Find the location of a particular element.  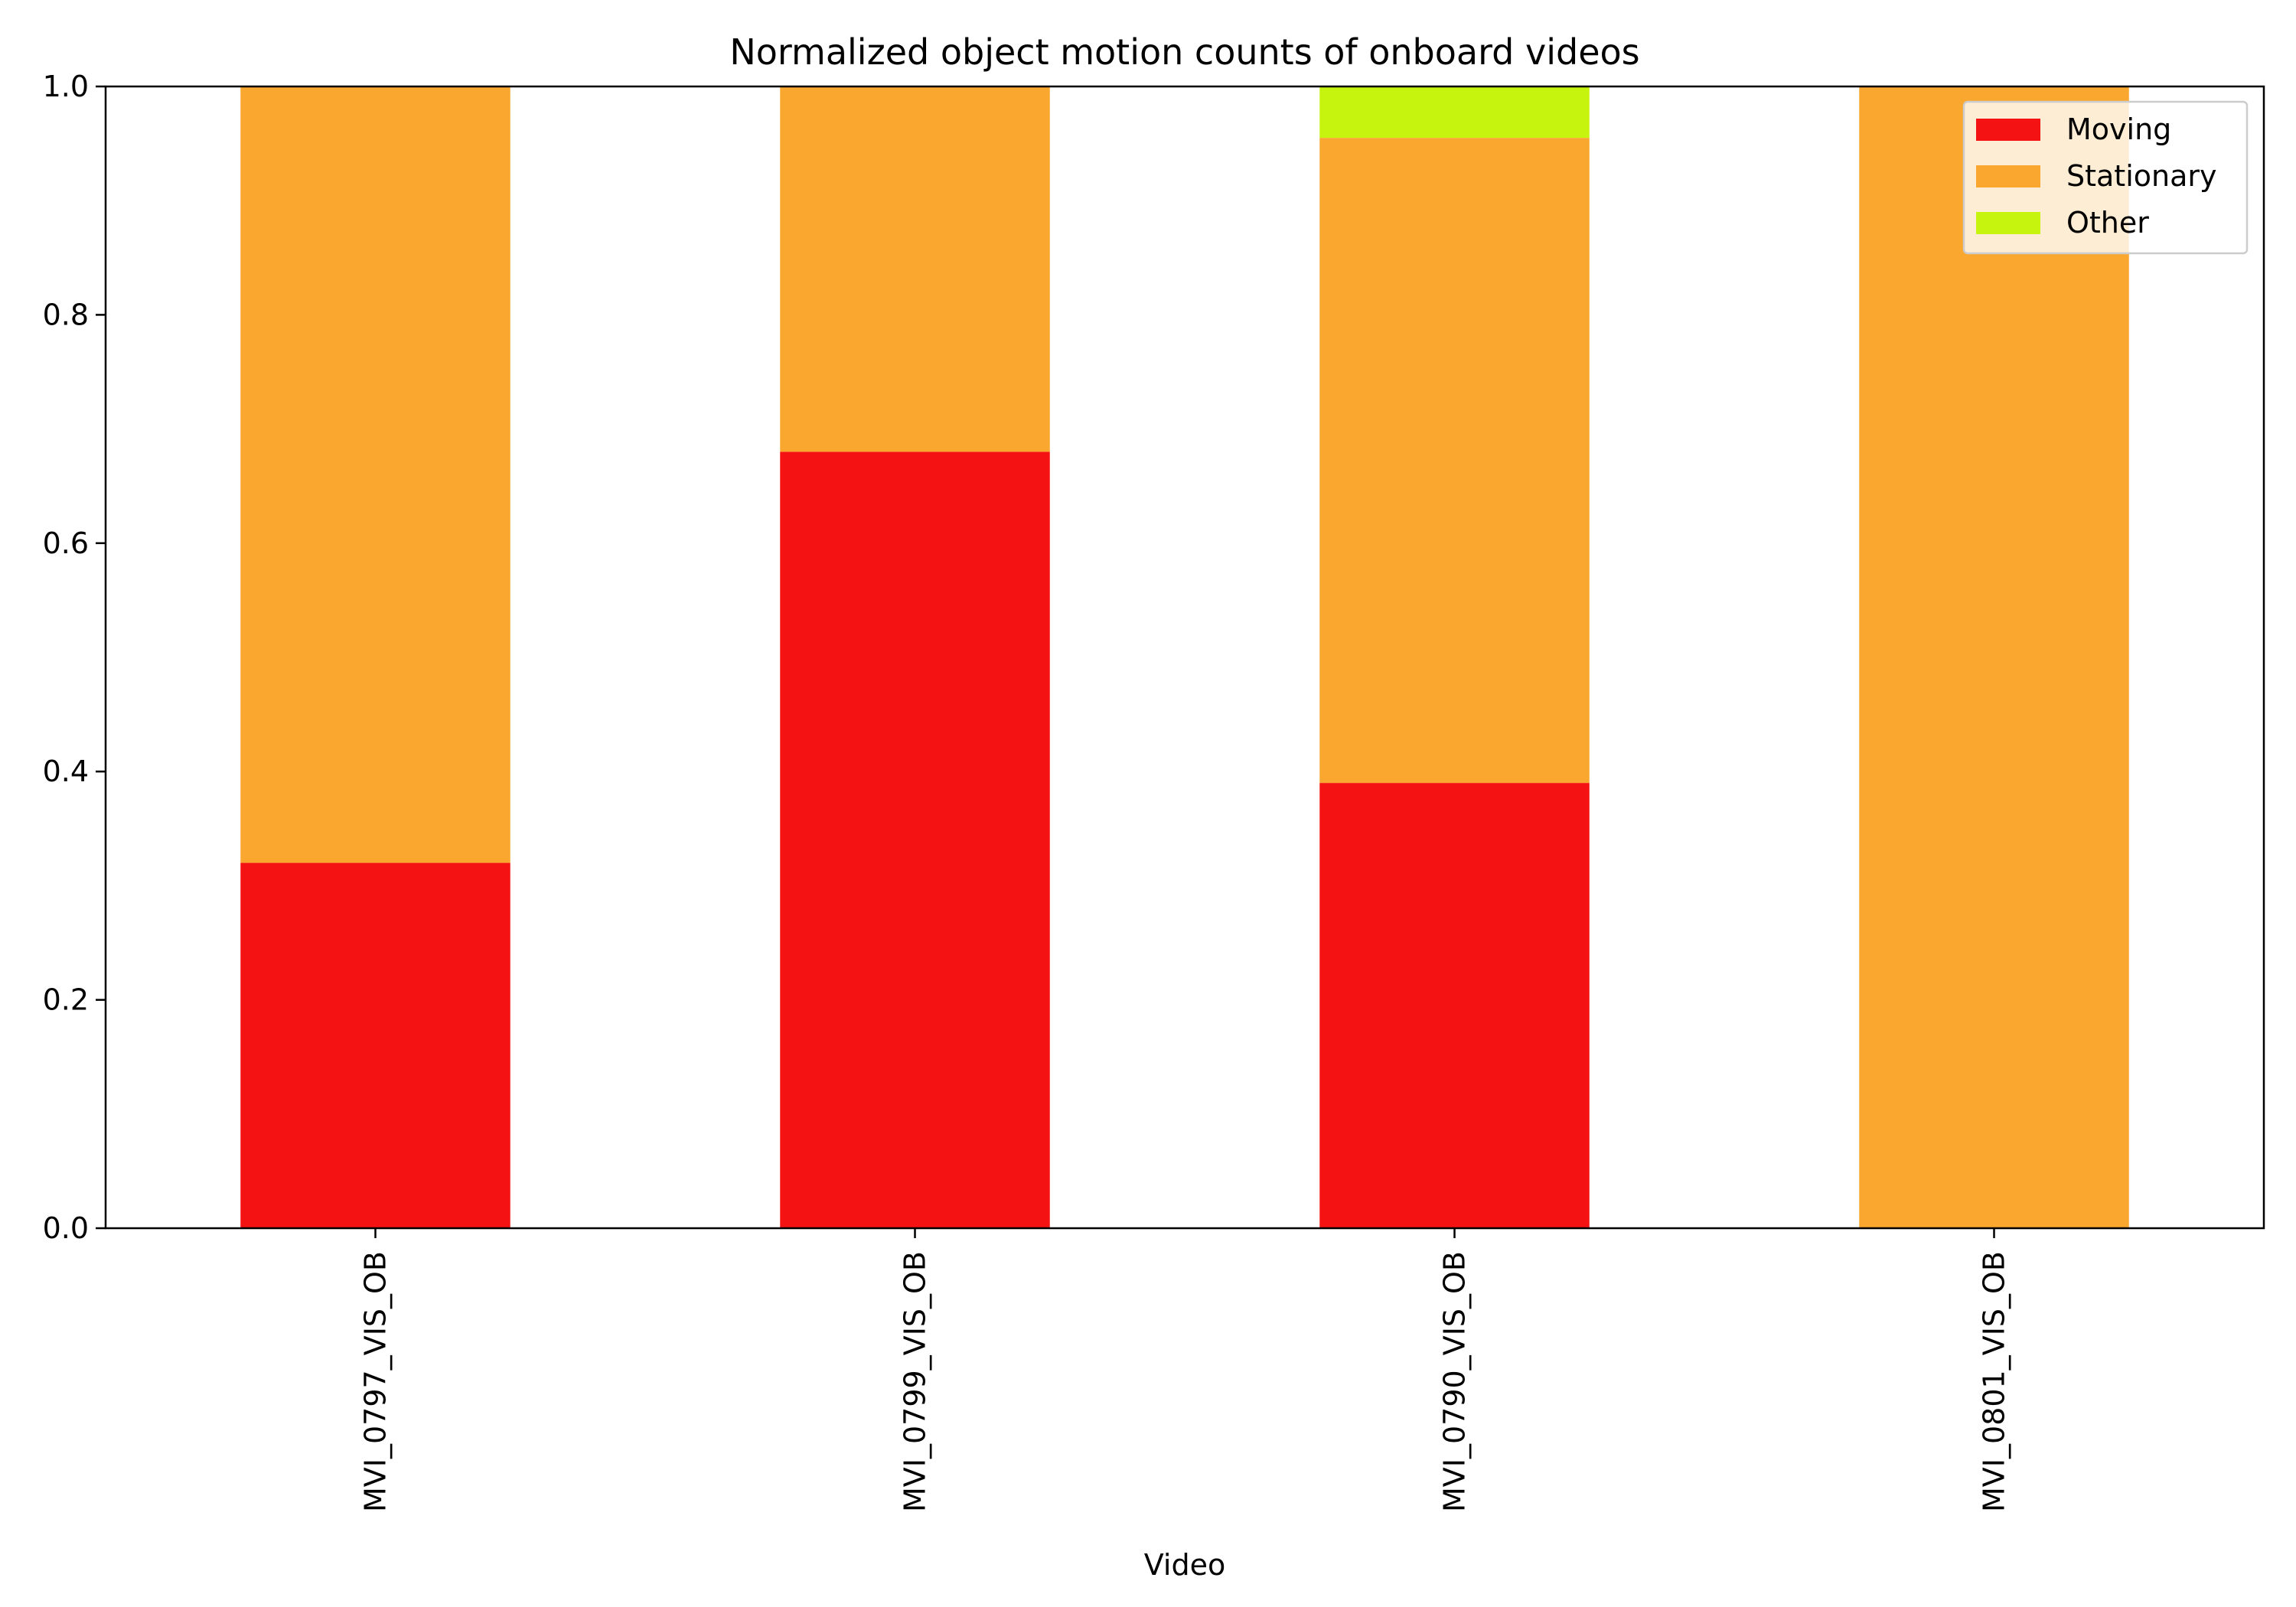

y-tick-label: 0.2 is located at coordinates (66, 1000).